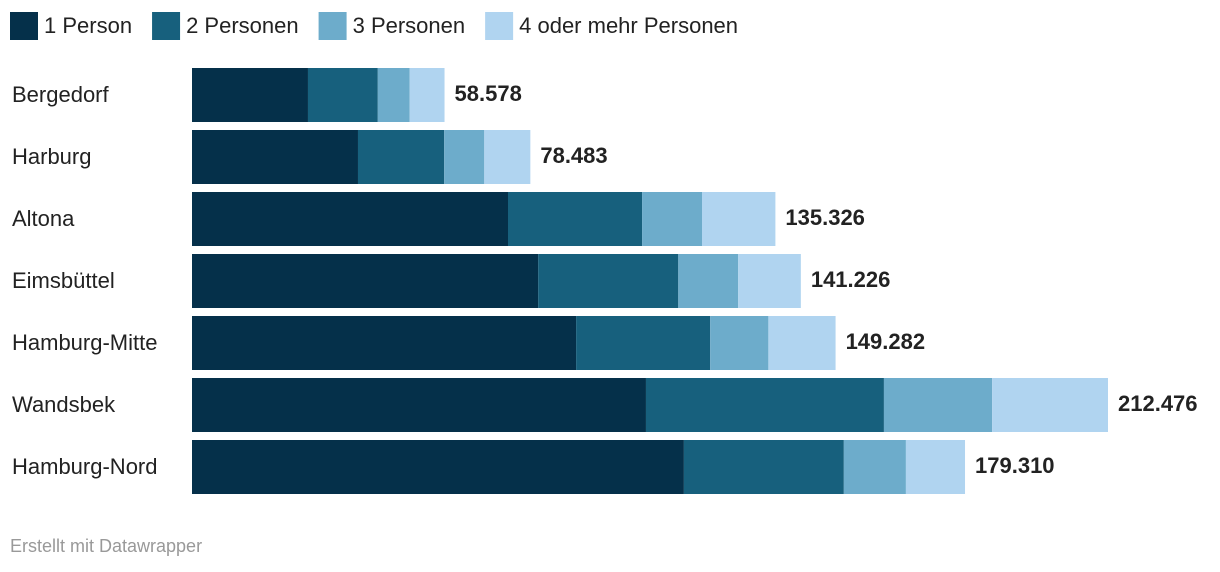  Describe the element at coordinates (106, 546) in the screenshot. I see `footer: Erstellt mit Datawrapper` at that location.